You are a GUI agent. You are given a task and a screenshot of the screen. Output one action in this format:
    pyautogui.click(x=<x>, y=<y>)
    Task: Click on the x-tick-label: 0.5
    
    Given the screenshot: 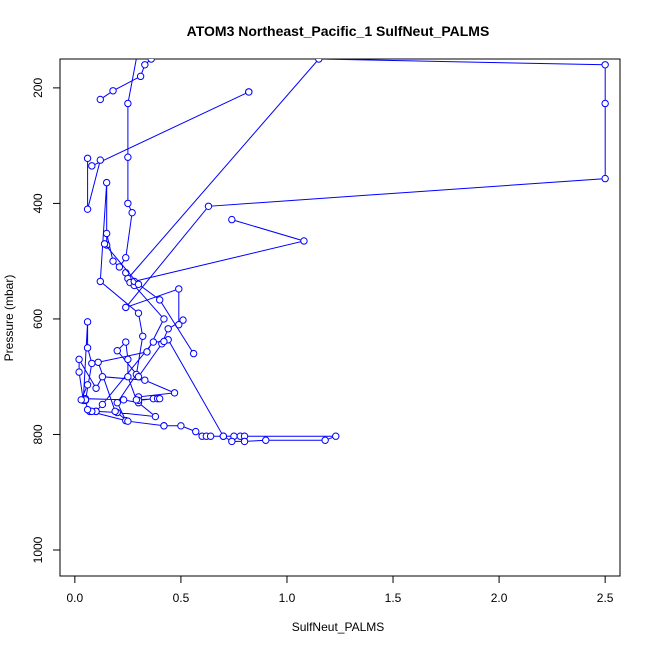 What is the action you would take?
    pyautogui.click(x=181, y=598)
    